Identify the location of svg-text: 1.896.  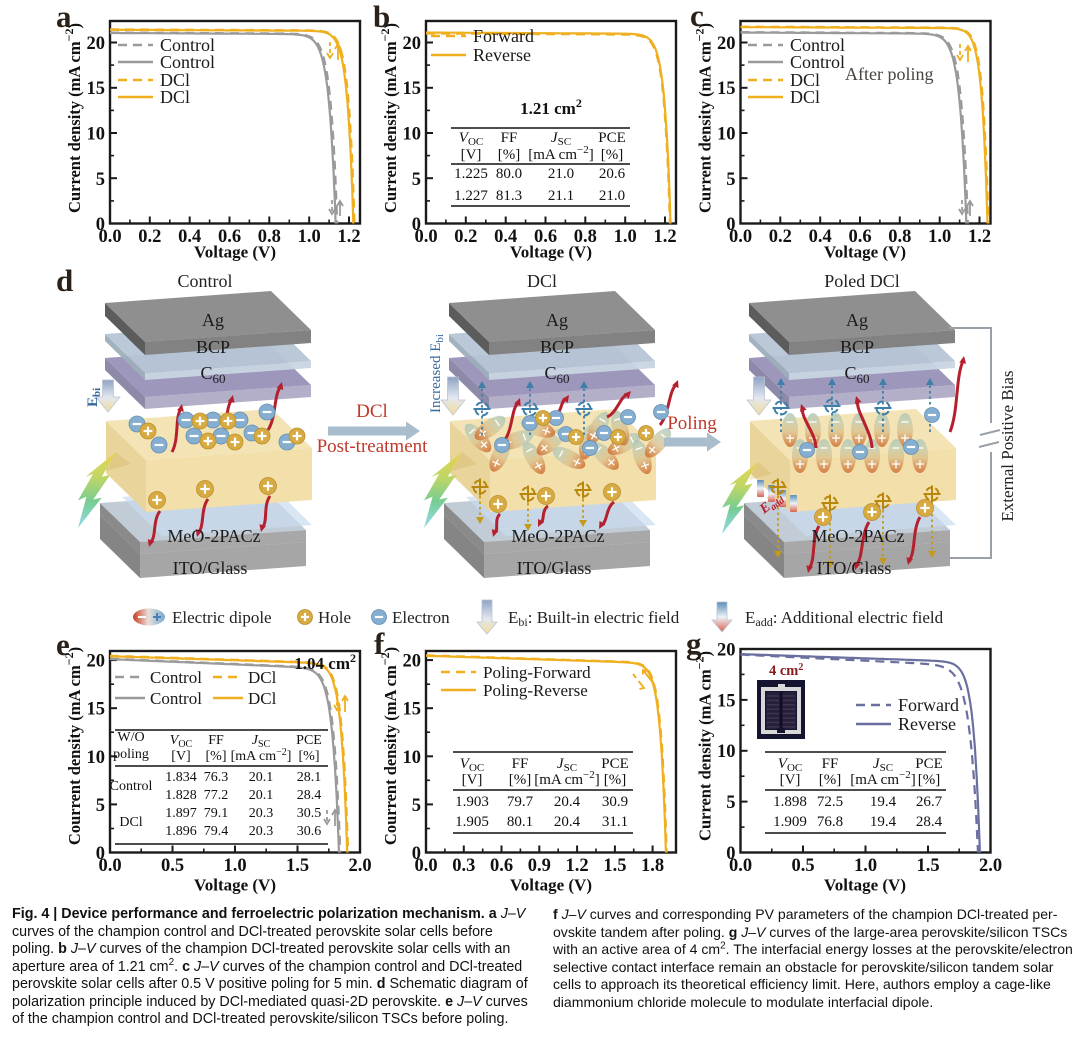
(181, 831).